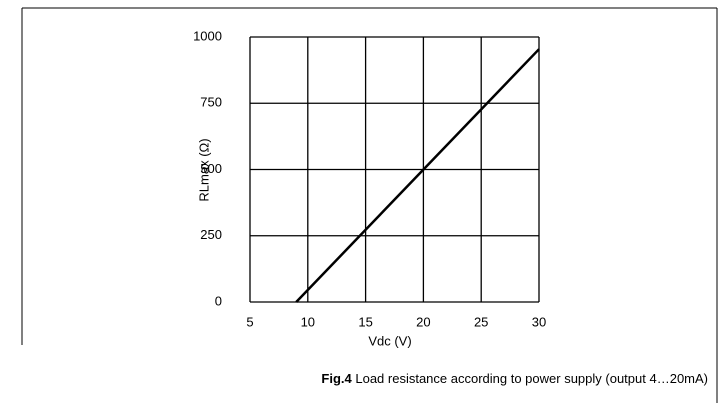  I want to click on x-axis-label: Vdc (V), so click(389, 340).